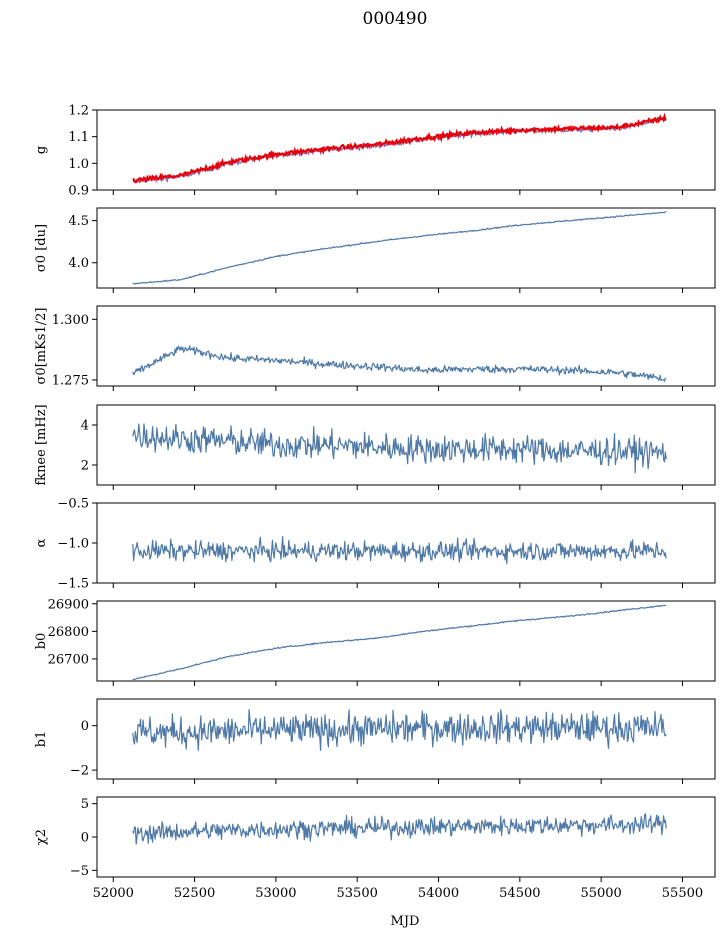 This screenshot has width=725, height=936. What do you see at coordinates (78, 137) in the screenshot?
I see `y-tick-label: 1.1` at bounding box center [78, 137].